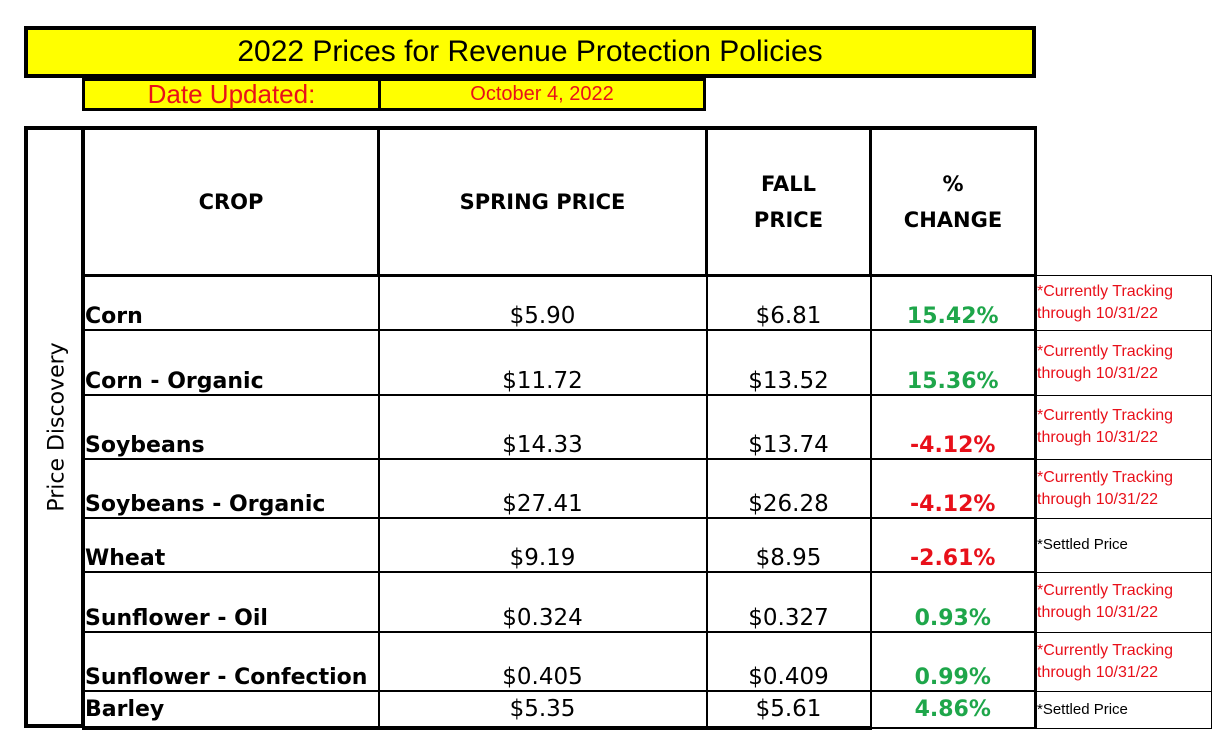 The image size is (1231, 744). I want to click on date-updated-value: October 4, 2022, so click(542, 94).